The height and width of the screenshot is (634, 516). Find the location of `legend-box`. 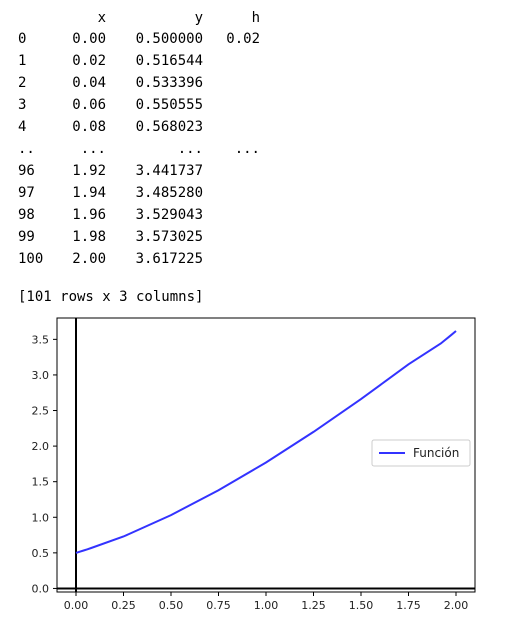

legend-box is located at coordinates (421, 453).